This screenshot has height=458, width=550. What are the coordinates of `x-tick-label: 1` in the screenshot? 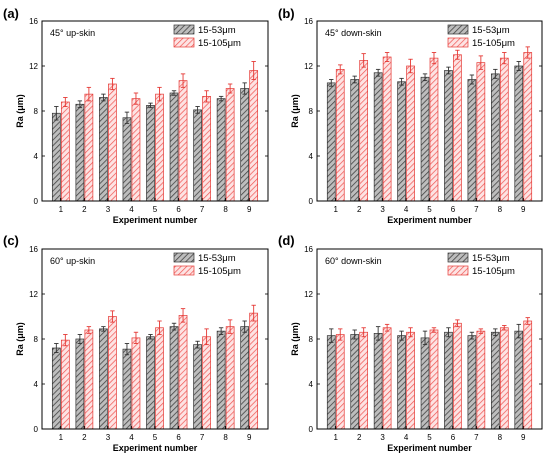 It's located at (336, 437).